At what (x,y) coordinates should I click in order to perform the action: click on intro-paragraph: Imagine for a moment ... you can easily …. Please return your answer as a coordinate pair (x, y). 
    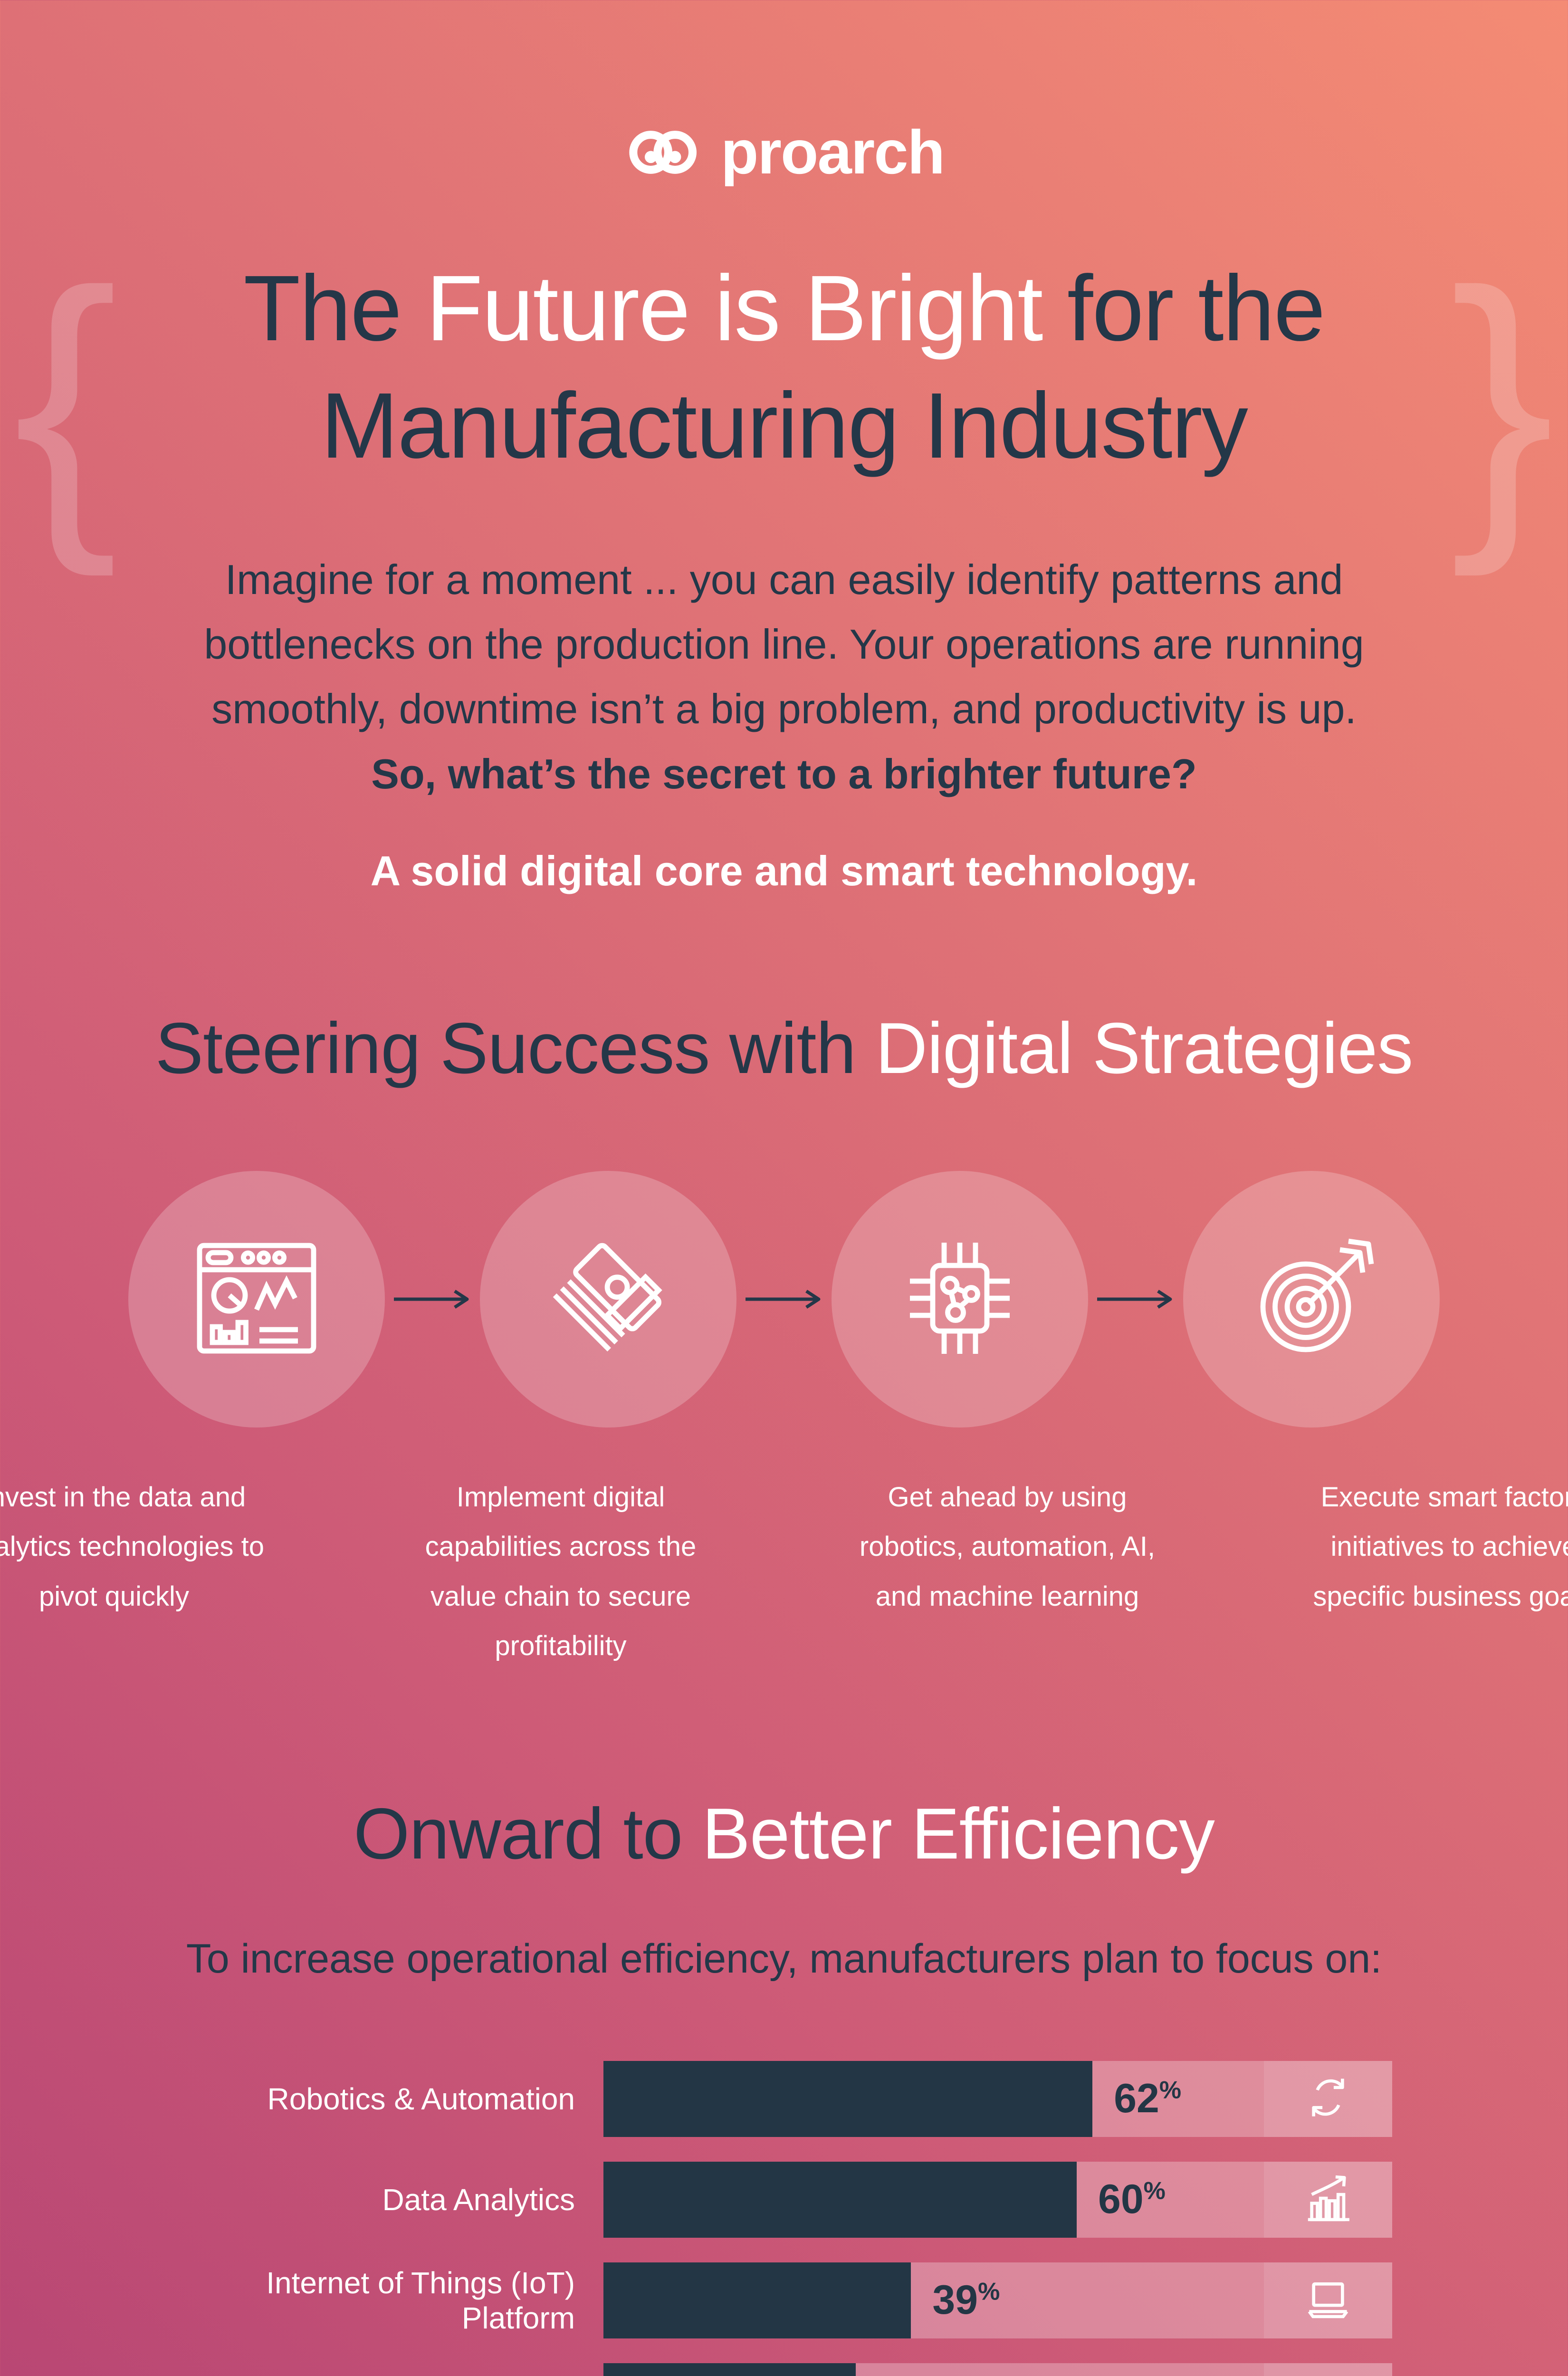
    Looking at the image, I should click on (784, 677).